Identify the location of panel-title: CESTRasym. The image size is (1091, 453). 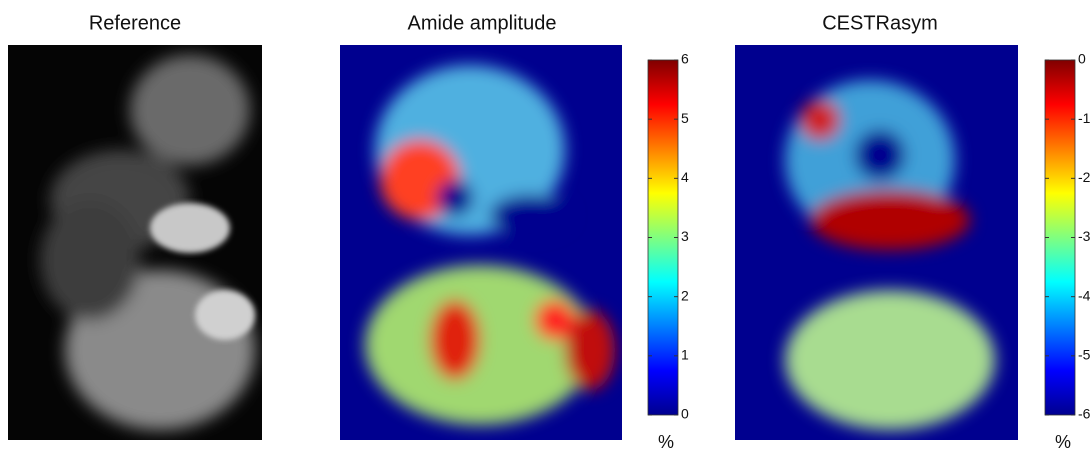
(880, 23).